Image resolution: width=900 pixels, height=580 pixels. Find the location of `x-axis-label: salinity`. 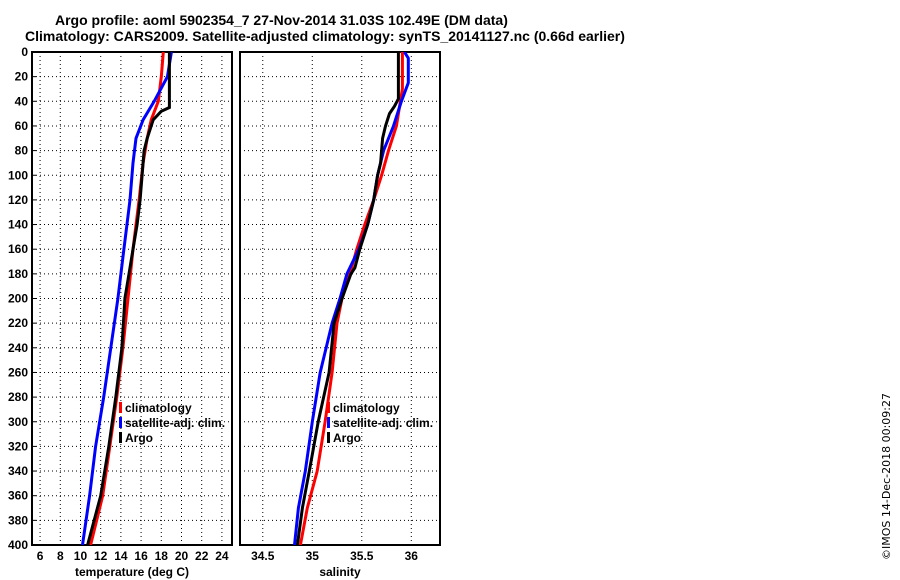

x-axis-label: salinity is located at coordinates (340, 572).